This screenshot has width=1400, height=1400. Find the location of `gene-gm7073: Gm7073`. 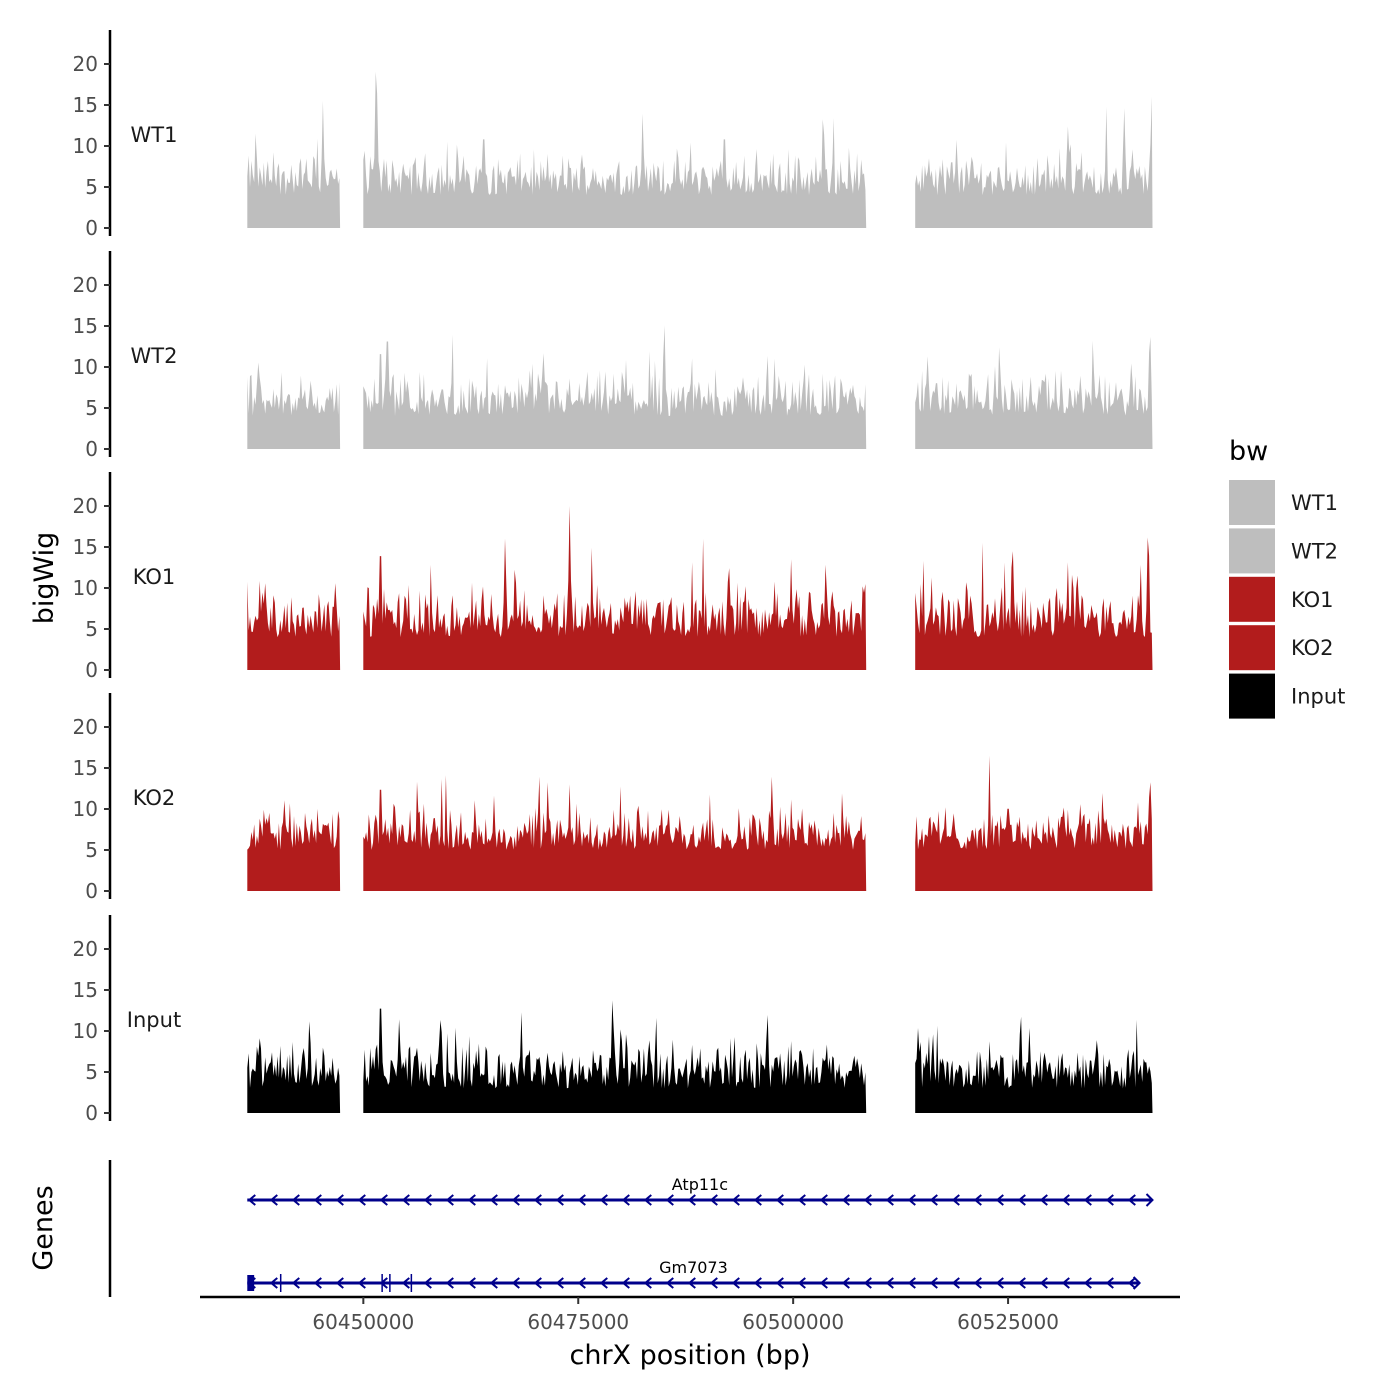

gene-gm7073: Gm7073 is located at coordinates (694, 1275).